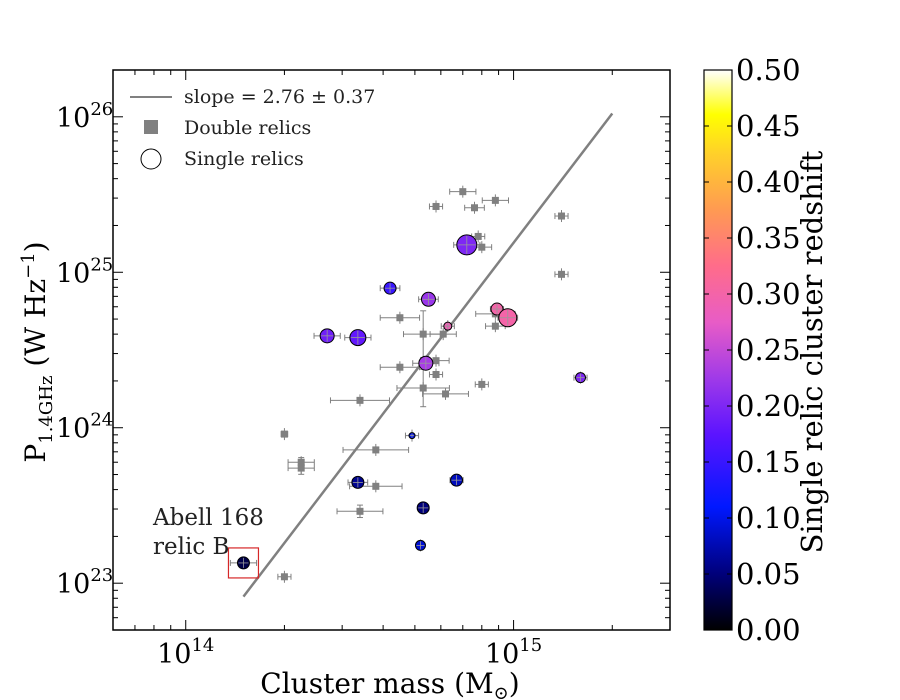 This screenshot has height=700, width=900. I want to click on y-tick-label-exp: 25, so click(101, 264).